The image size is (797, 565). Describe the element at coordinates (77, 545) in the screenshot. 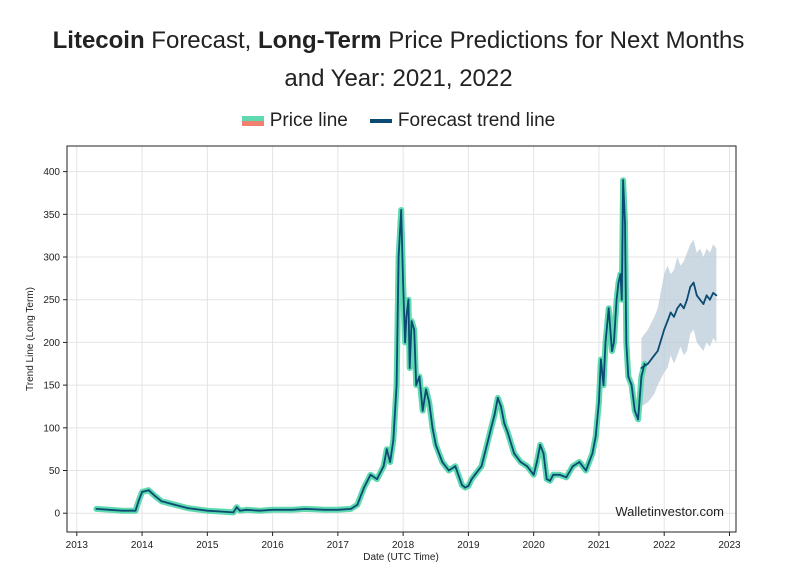

I see `x-tick-label: 2013` at that location.